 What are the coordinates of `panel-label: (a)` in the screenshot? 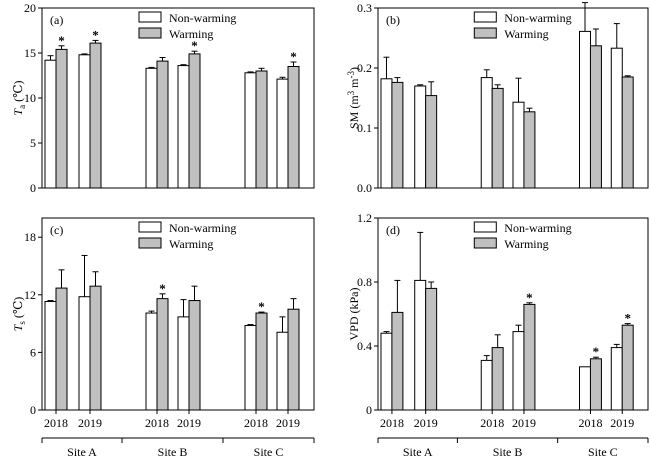 It's located at (56, 20).